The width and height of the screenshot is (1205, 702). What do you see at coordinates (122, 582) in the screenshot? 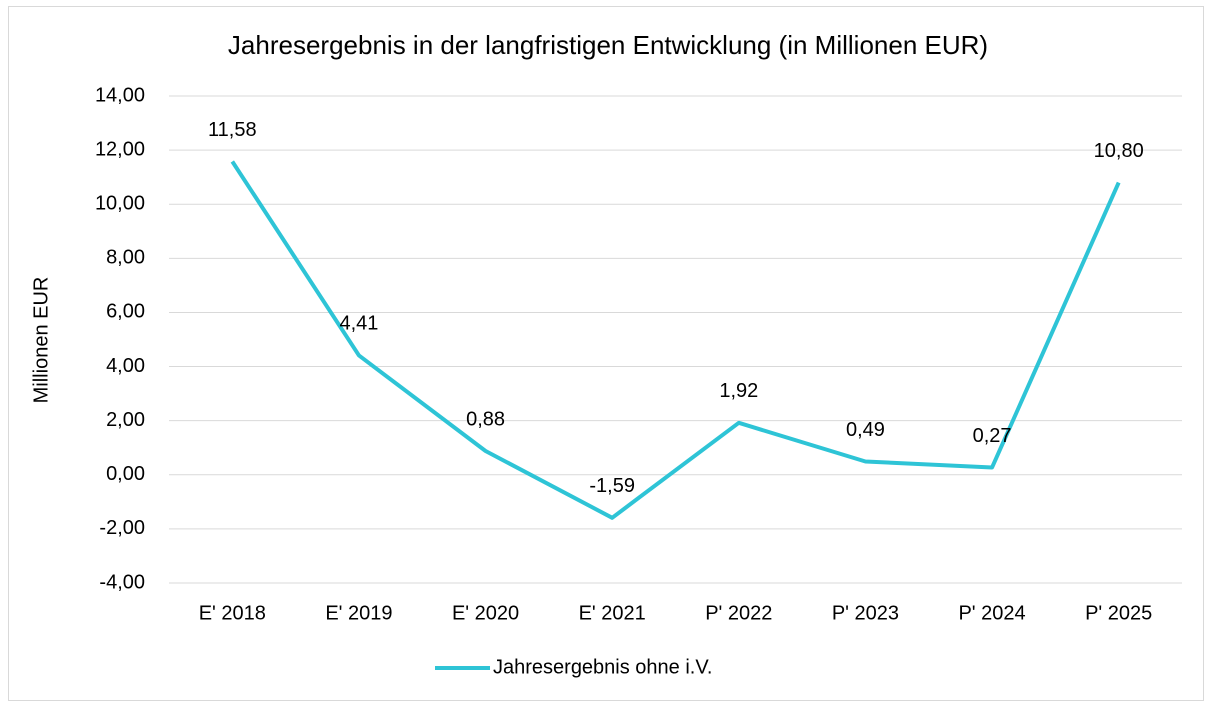
I see `y-tick-label: -4,00` at bounding box center [122, 582].